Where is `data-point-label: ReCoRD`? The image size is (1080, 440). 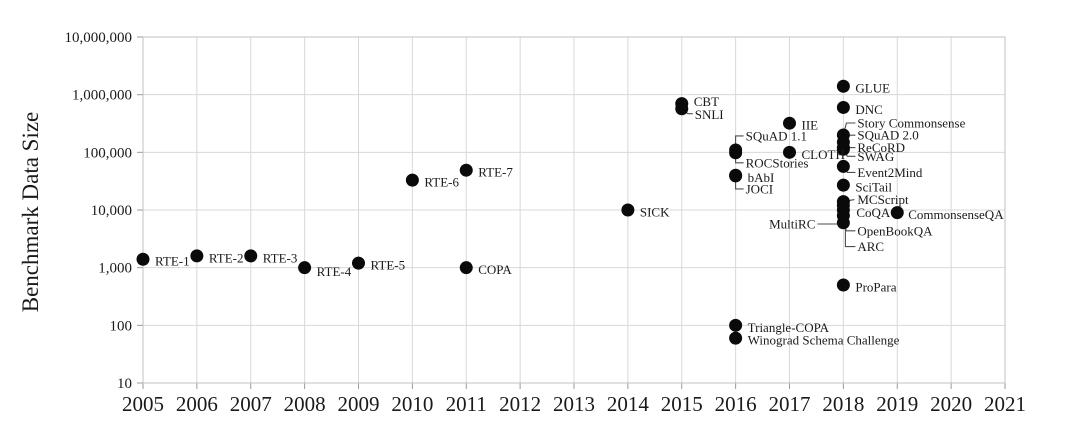 data-point-label: ReCoRD is located at coordinates (881, 147).